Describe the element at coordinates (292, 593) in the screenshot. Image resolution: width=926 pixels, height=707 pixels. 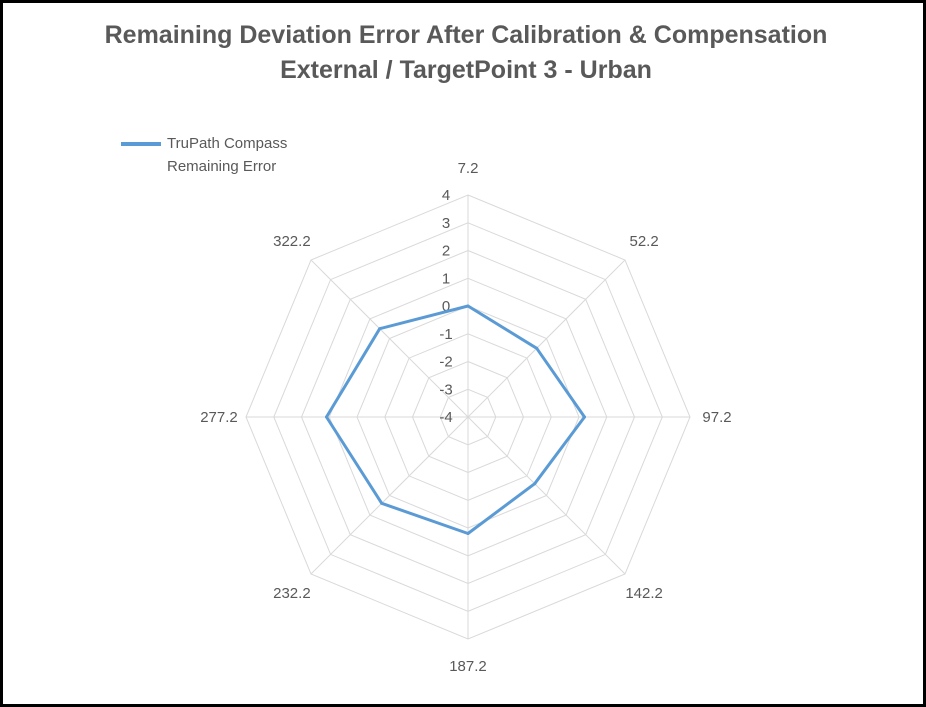
I see `category-label: 232.2` at that location.